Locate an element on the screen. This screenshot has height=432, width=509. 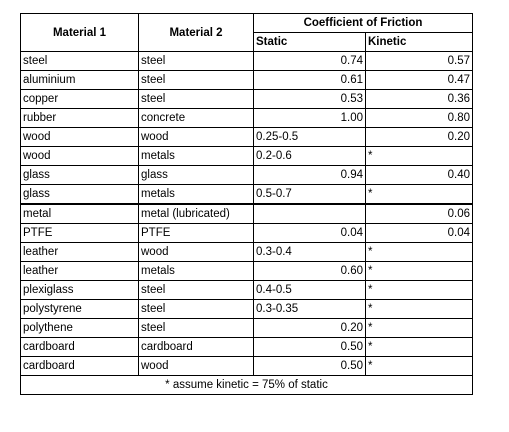
table-row: PTFE PTFE 0.04 0.04 is located at coordinates (246, 233).